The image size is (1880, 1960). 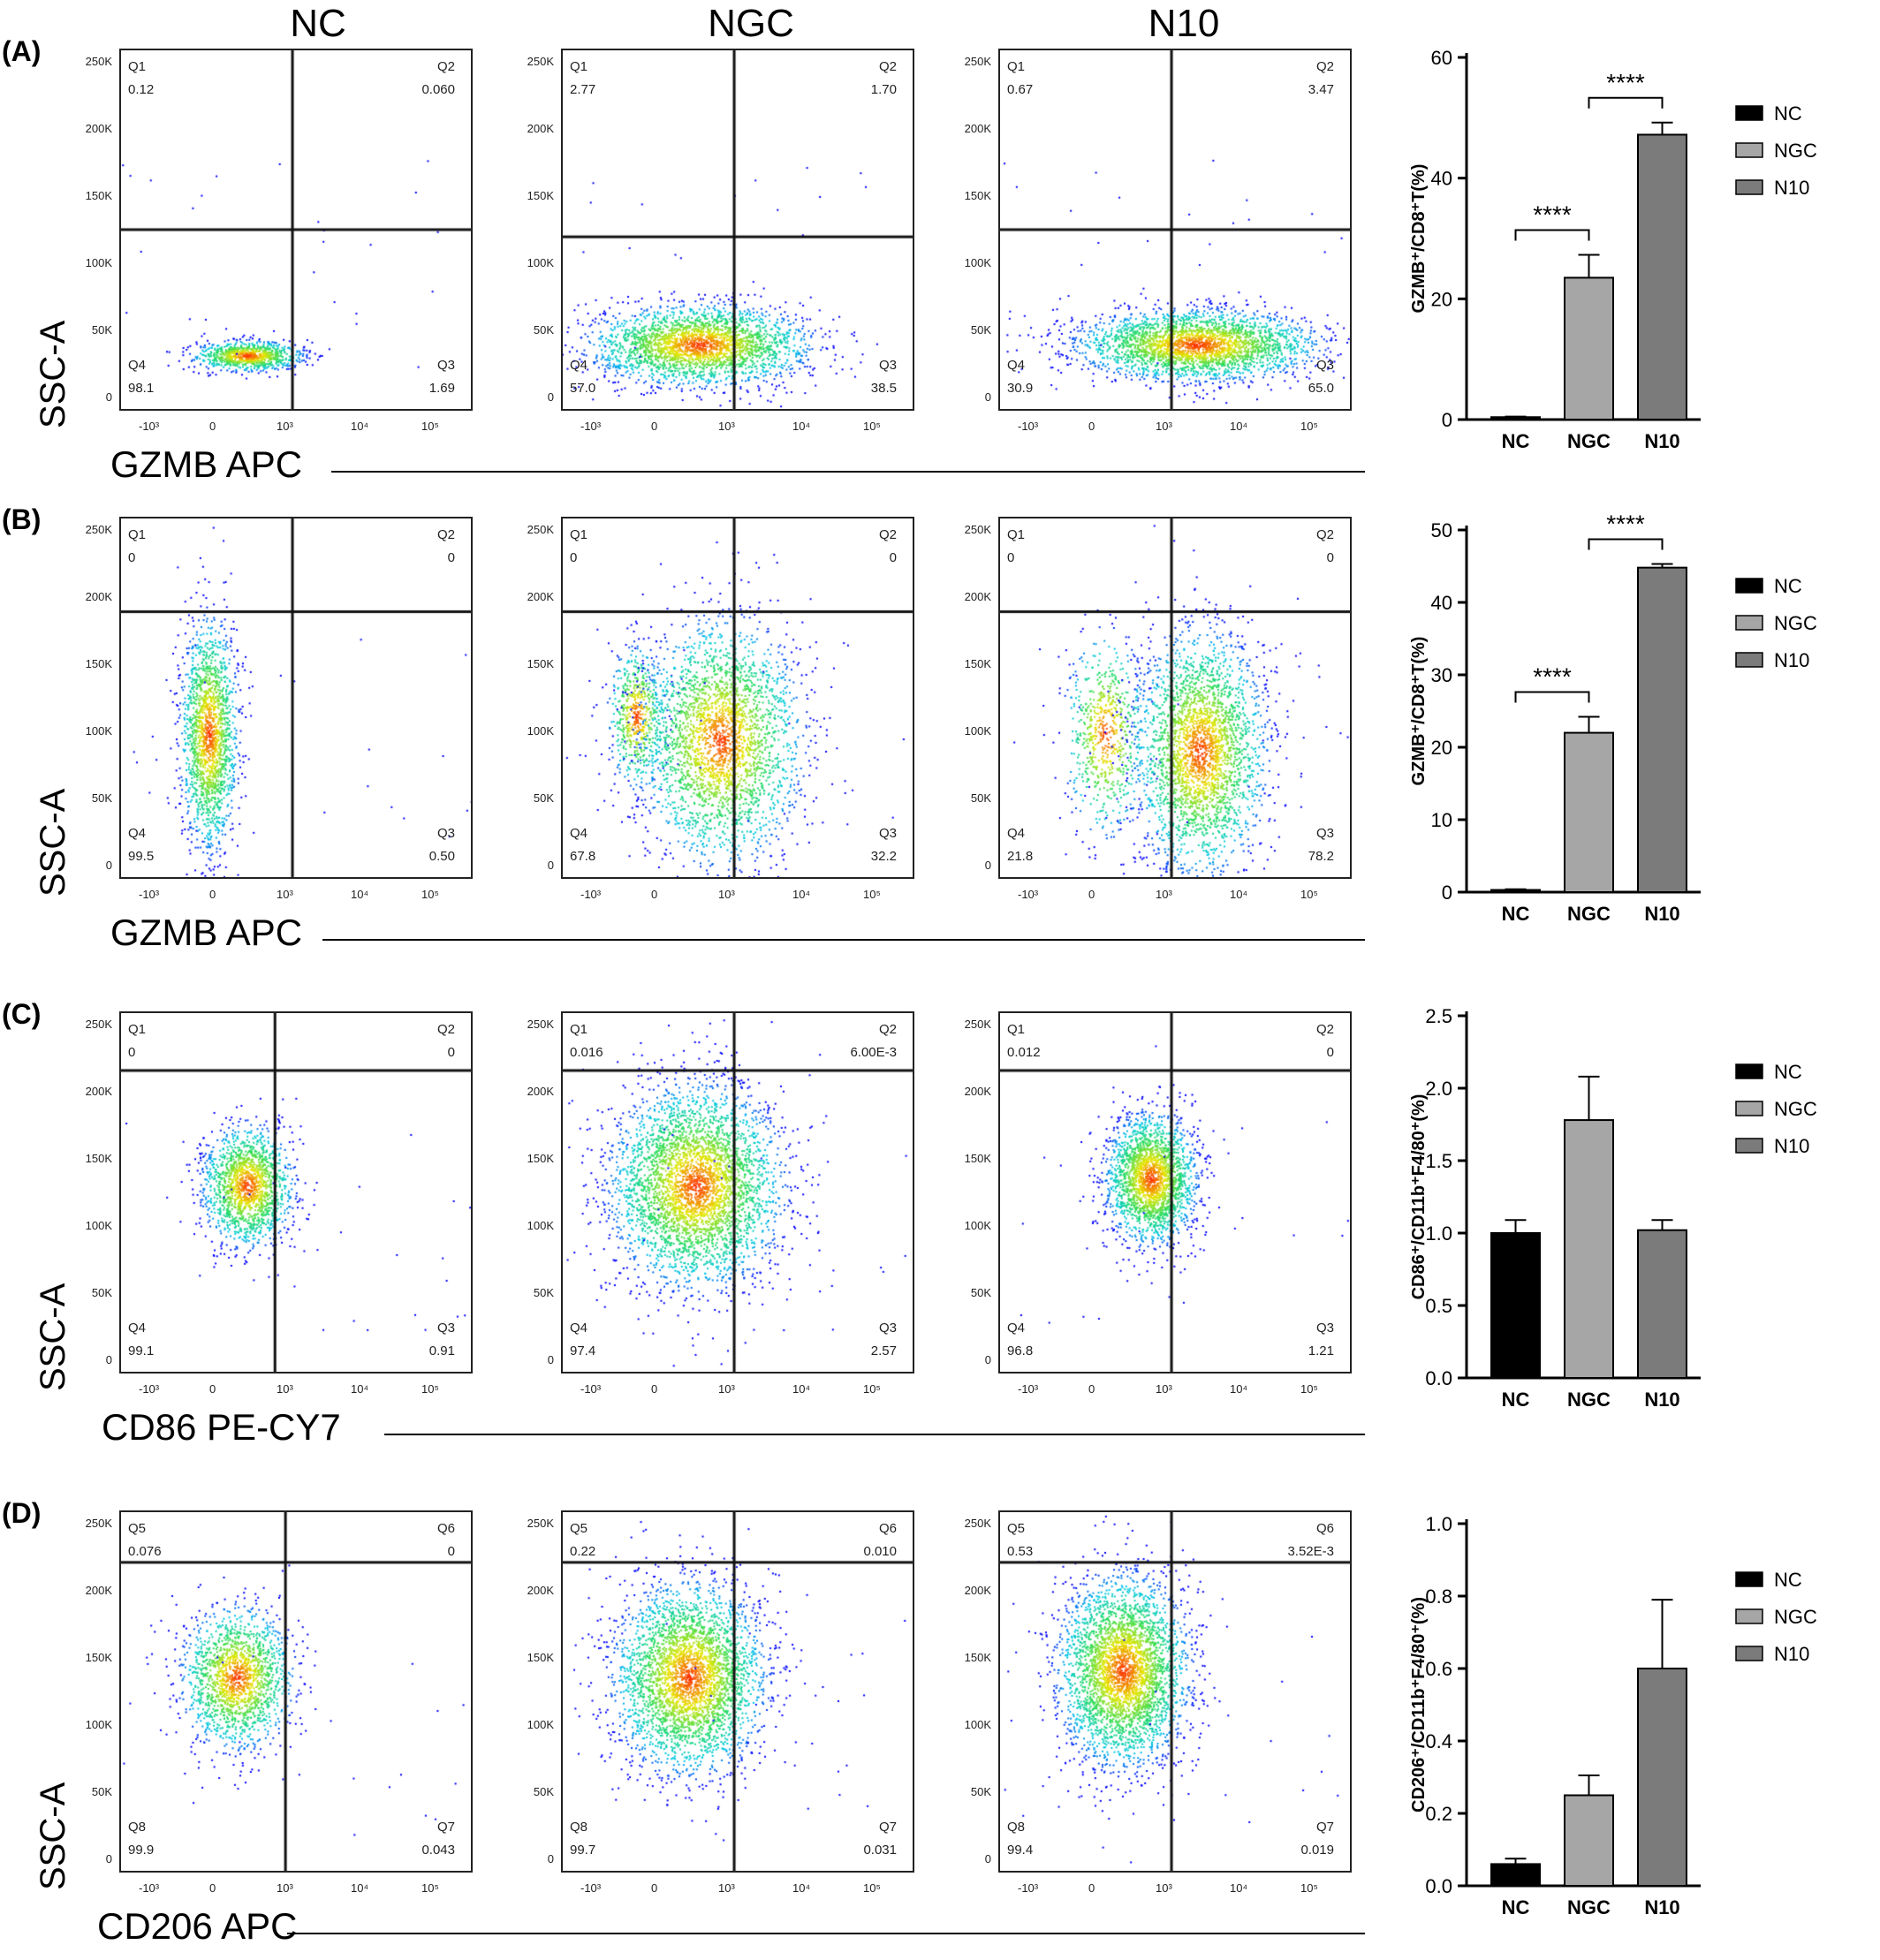 What do you see at coordinates (142, 1850) in the screenshot?
I see `quadrant-percentage: 99.9` at bounding box center [142, 1850].